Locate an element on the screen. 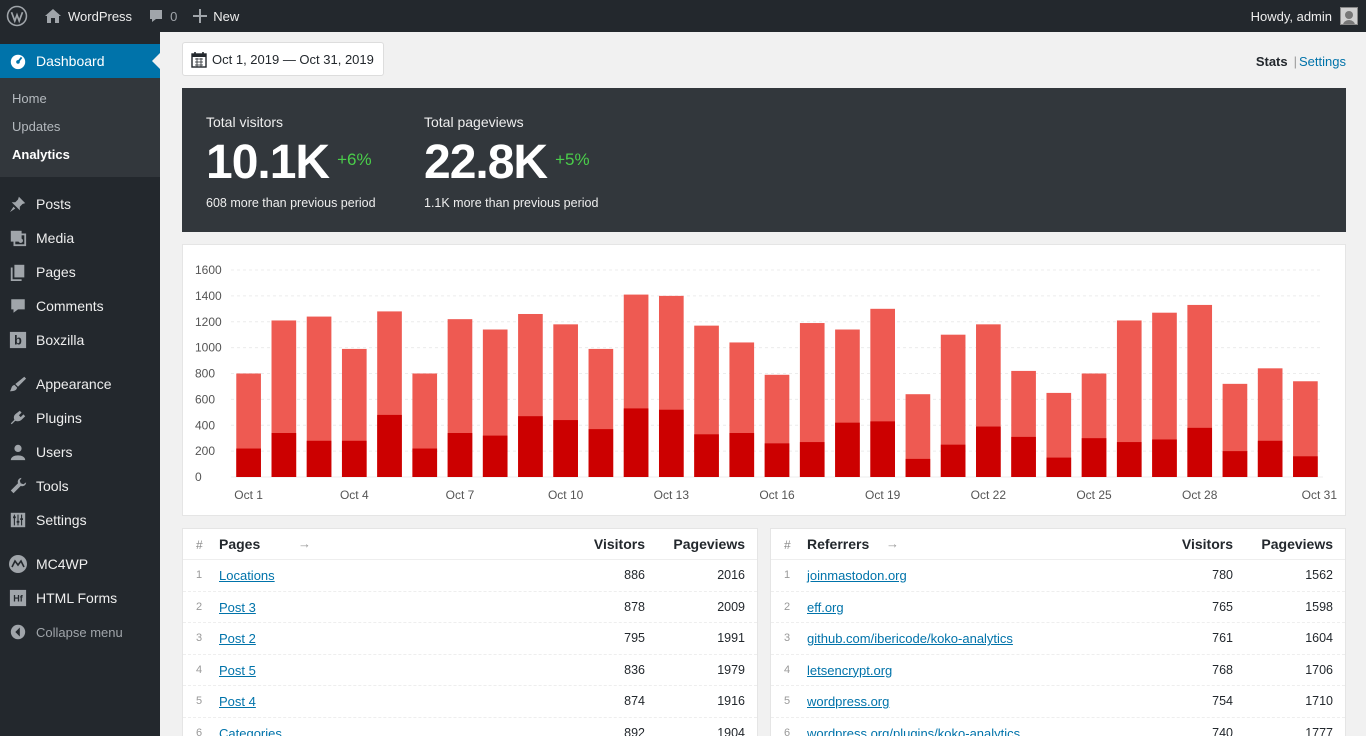 The height and width of the screenshot is (736, 1366). row-link: eff.org is located at coordinates (825, 607).